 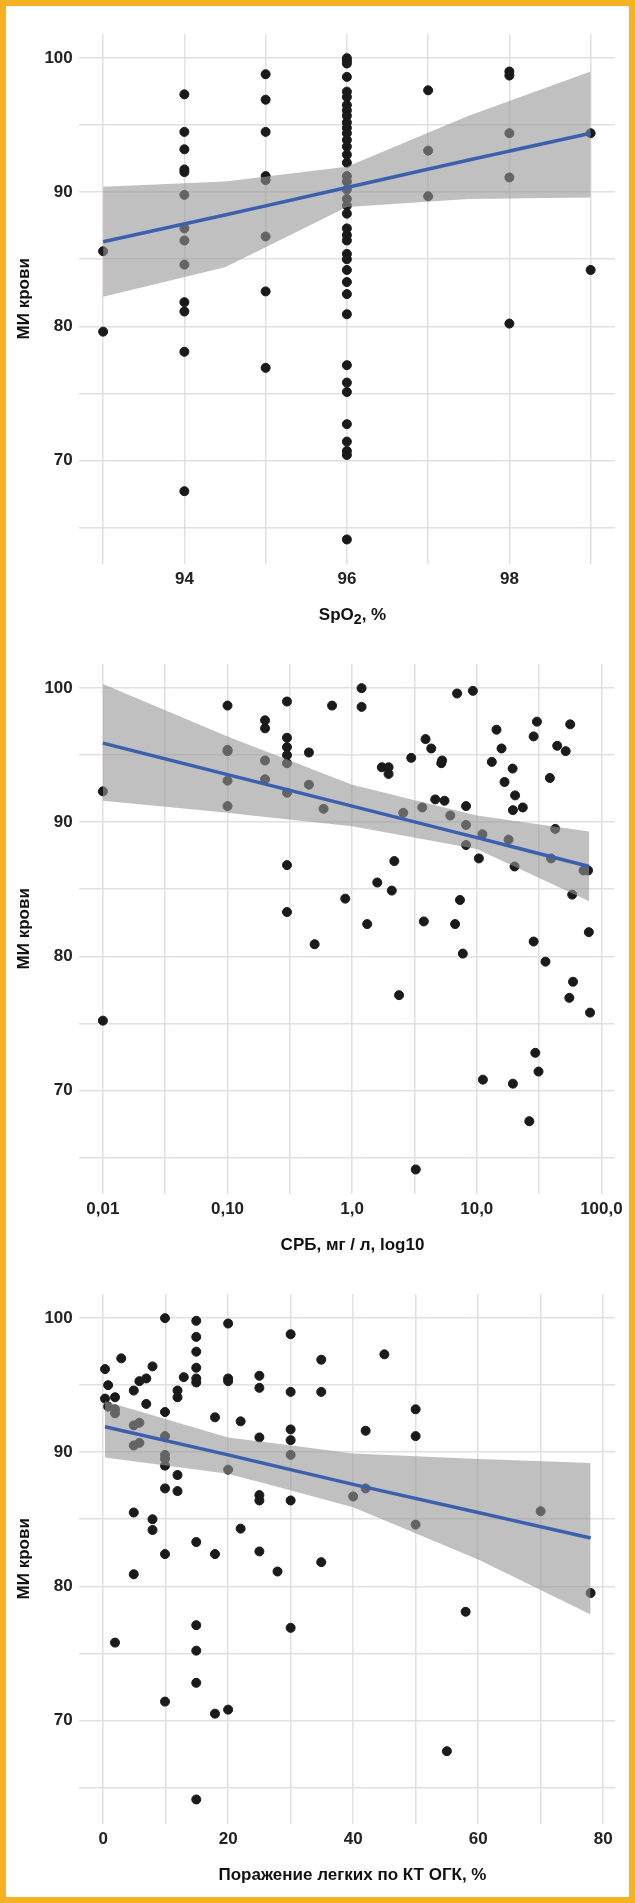 What do you see at coordinates (478, 1839) in the screenshot?
I see `x-tick-label: 60` at bounding box center [478, 1839].